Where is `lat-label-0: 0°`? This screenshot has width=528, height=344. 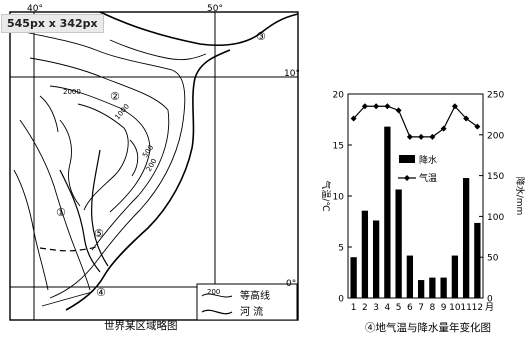 lat-label-0: 0° is located at coordinates (291, 284).